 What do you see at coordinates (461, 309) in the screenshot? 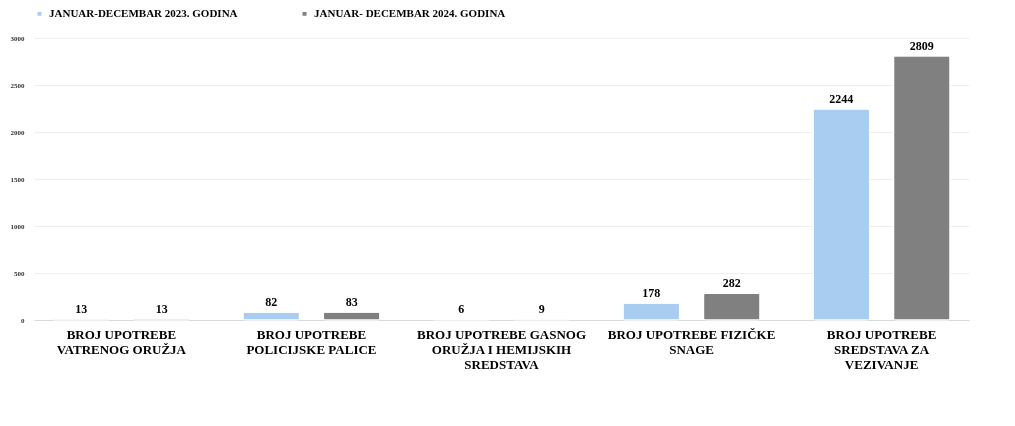
I see `data-label: 6` at bounding box center [461, 309].